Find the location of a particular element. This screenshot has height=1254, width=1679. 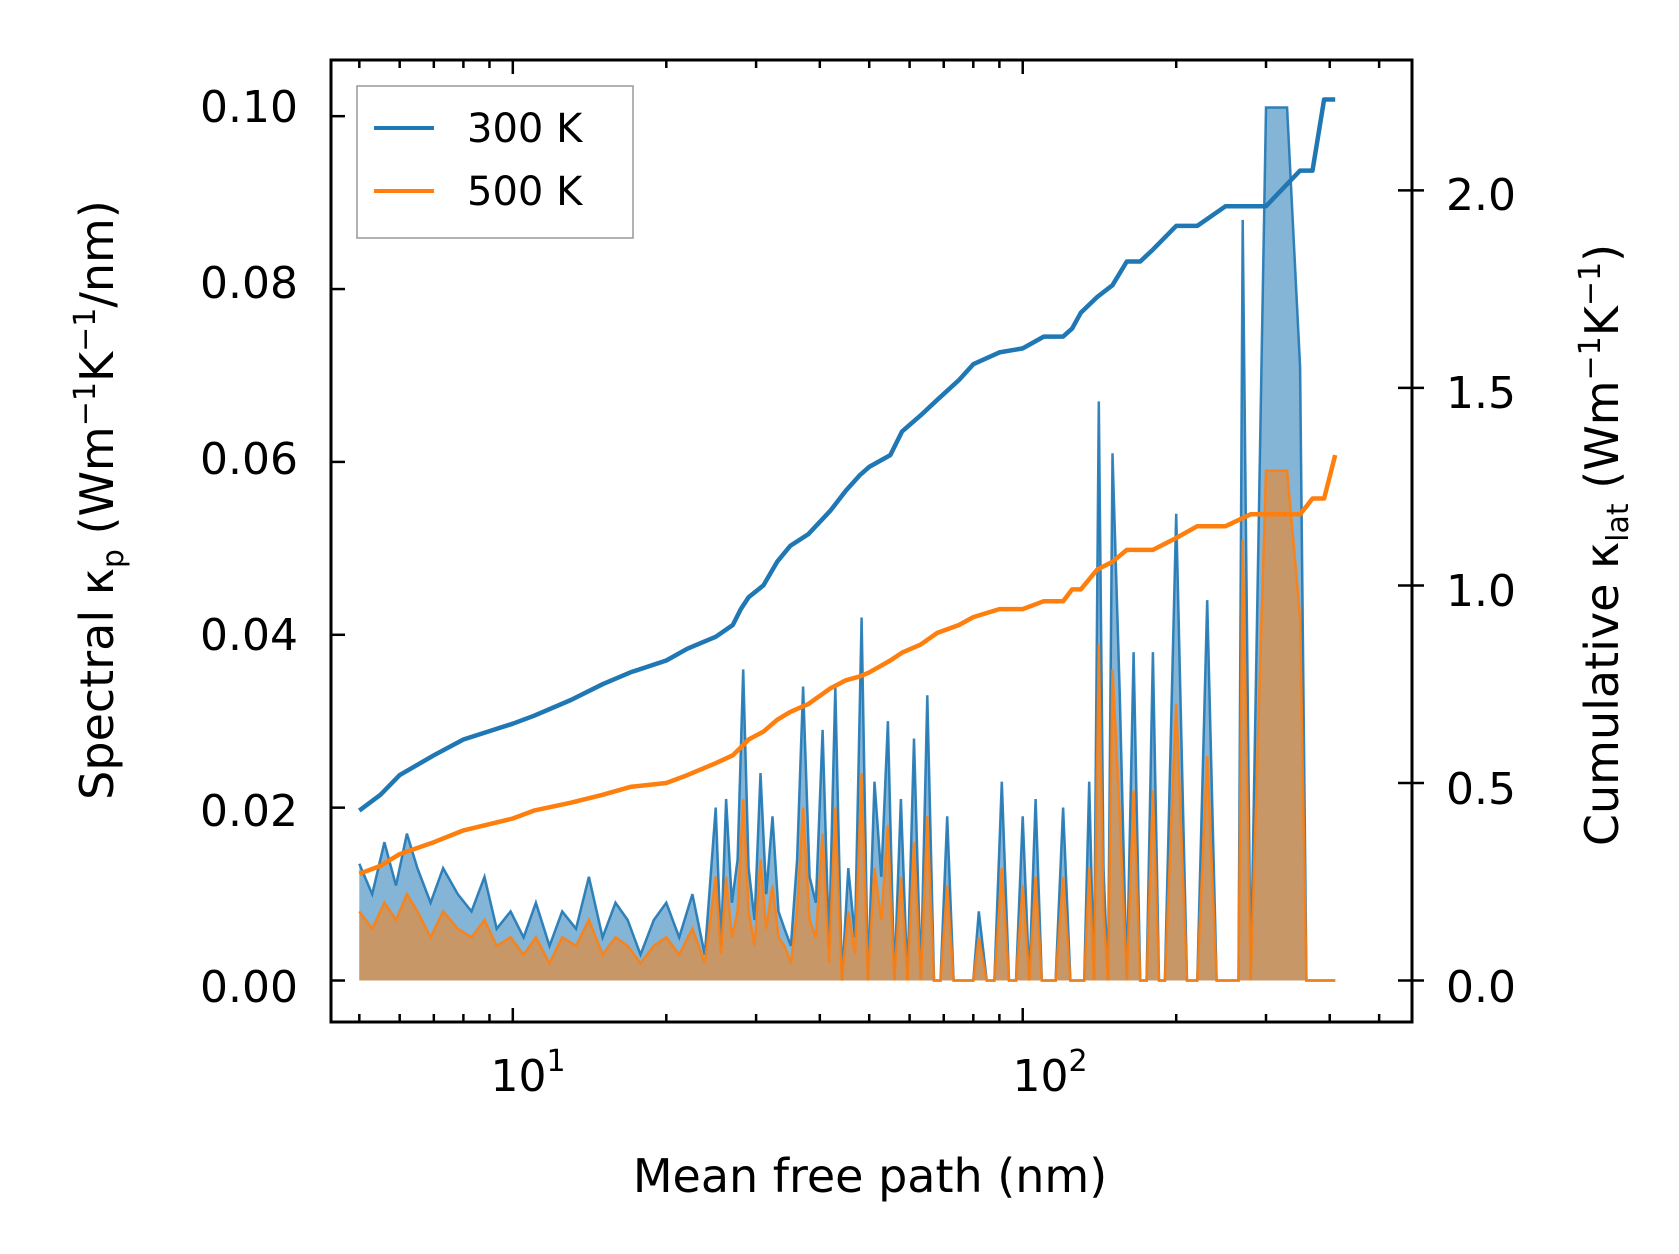

y-right-tick-label-4: 2.0 is located at coordinates (1481, 195).